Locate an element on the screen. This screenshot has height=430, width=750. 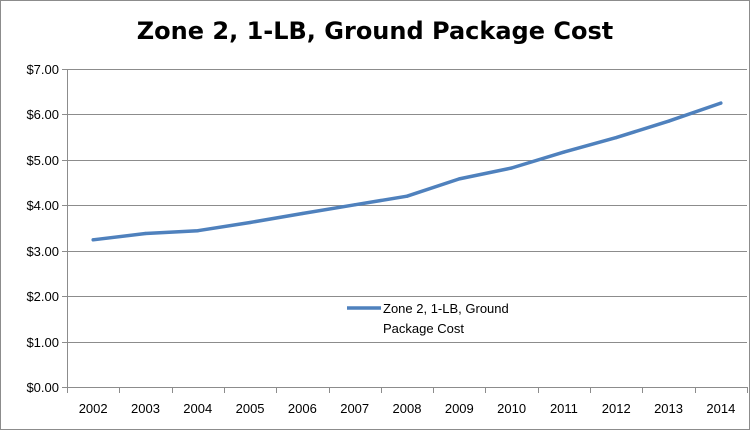
y-tick-label-2: $2.00 is located at coordinates (42, 296).